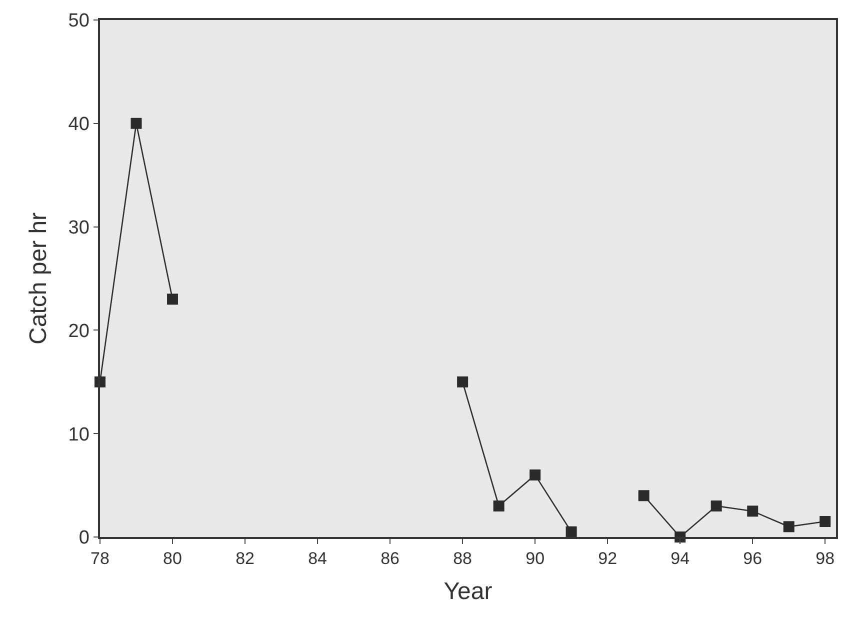  Describe the element at coordinates (79, 21) in the screenshot. I see `y-tick-label: 50` at that location.